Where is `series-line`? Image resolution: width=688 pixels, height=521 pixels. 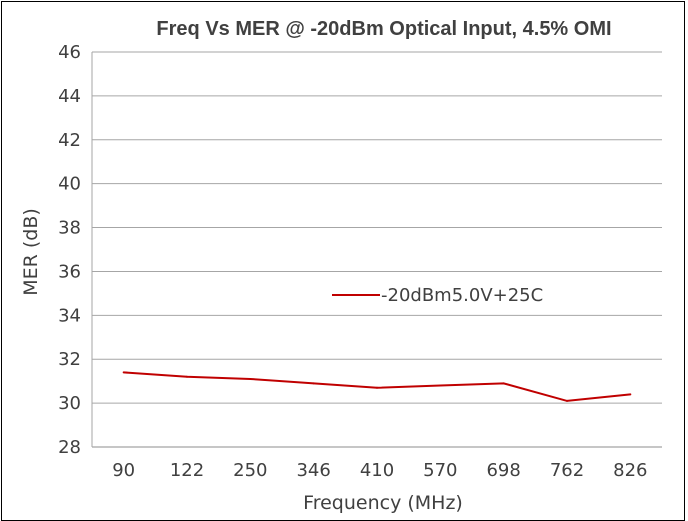 series-line is located at coordinates (377, 386).